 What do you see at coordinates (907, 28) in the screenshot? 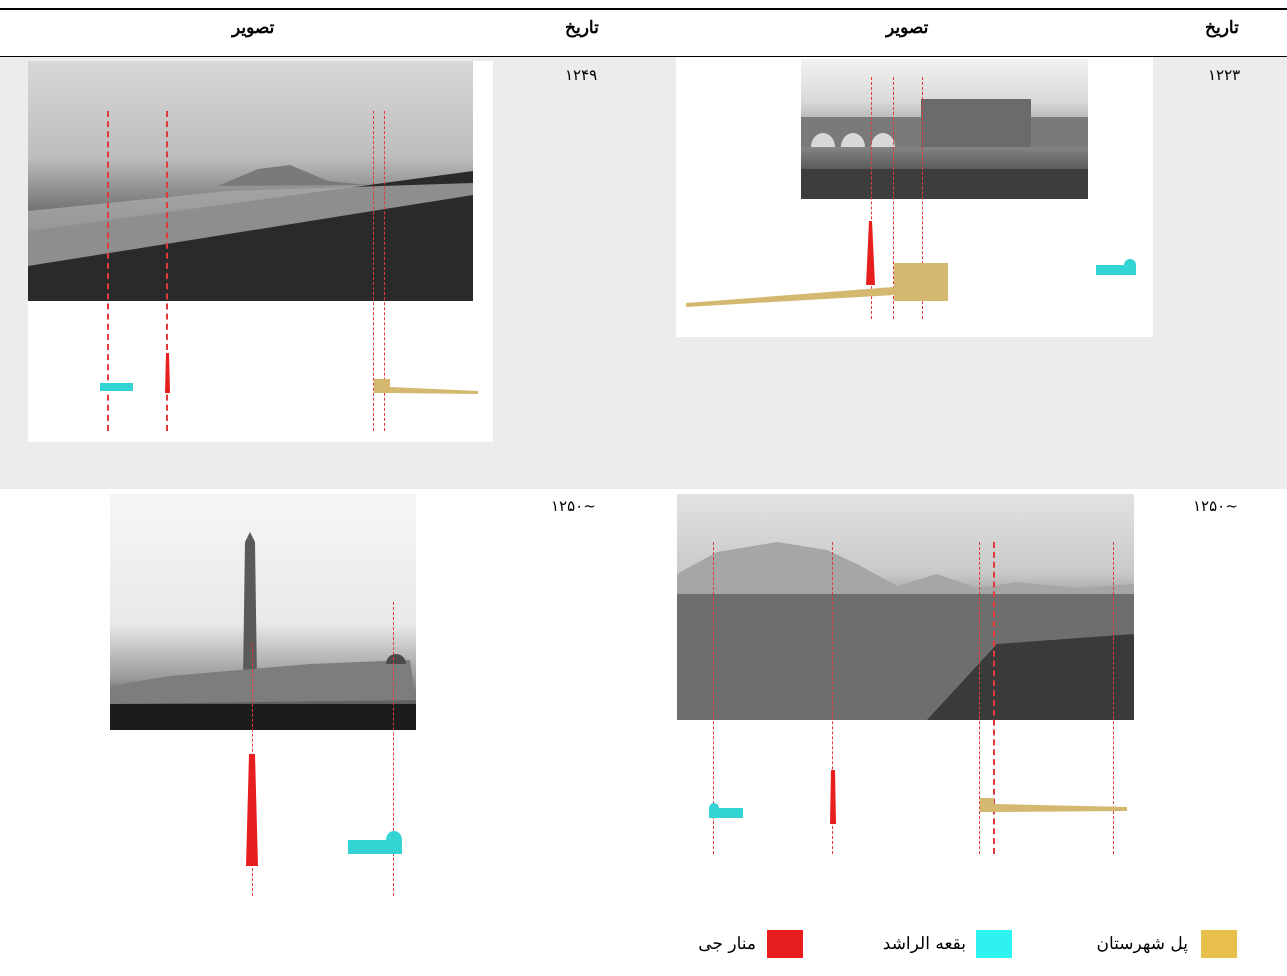
I see `header-image-right: تصویر` at bounding box center [907, 28].